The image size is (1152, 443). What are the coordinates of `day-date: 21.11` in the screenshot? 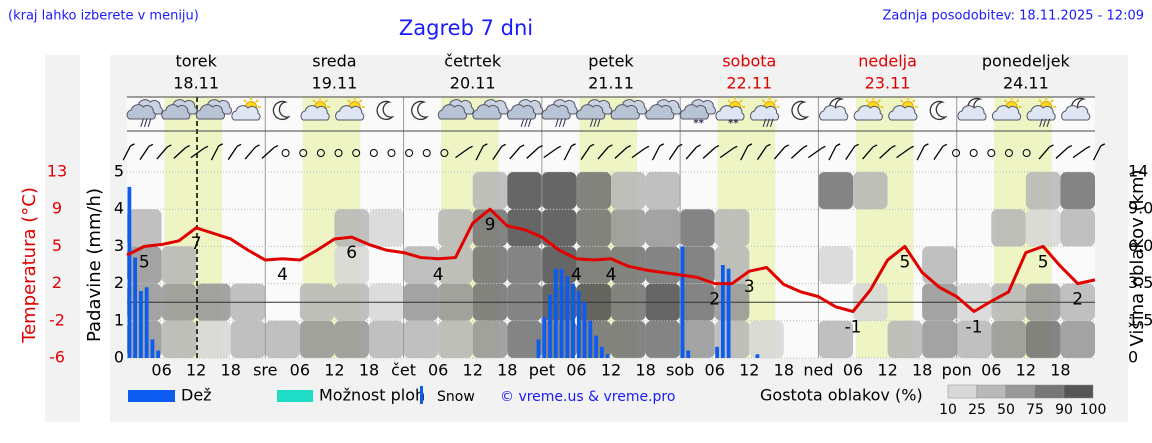 It's located at (611, 83).